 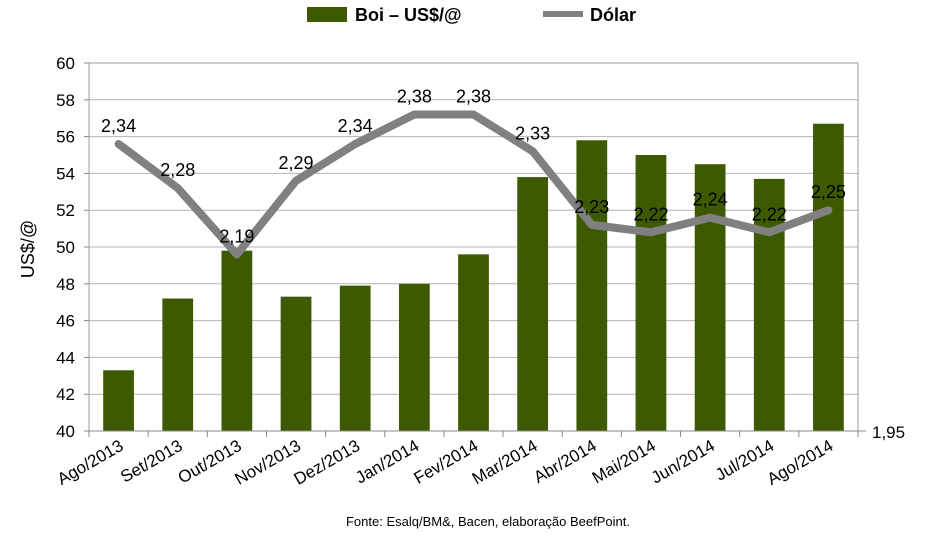 I want to click on x-tick-label: Set/2013, so click(x=151, y=461).